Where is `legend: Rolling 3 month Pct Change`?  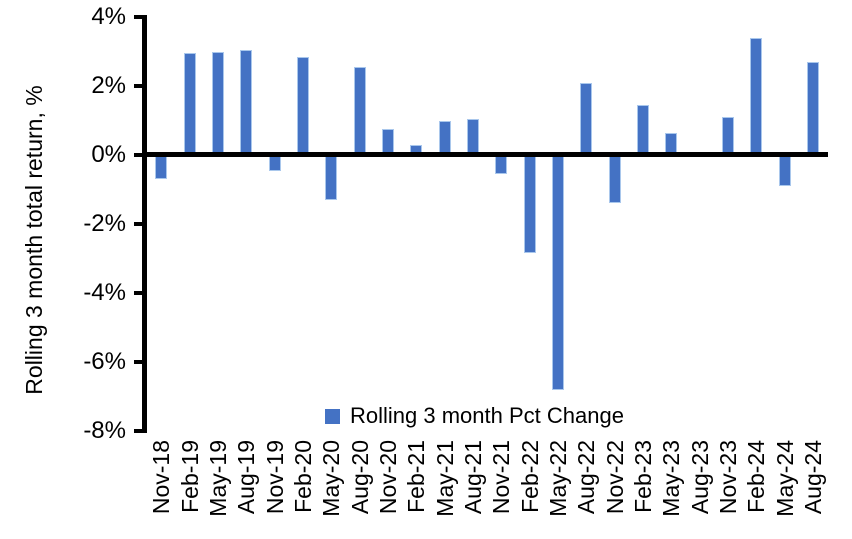
legend: Rolling 3 month Pct Change is located at coordinates (474, 416).